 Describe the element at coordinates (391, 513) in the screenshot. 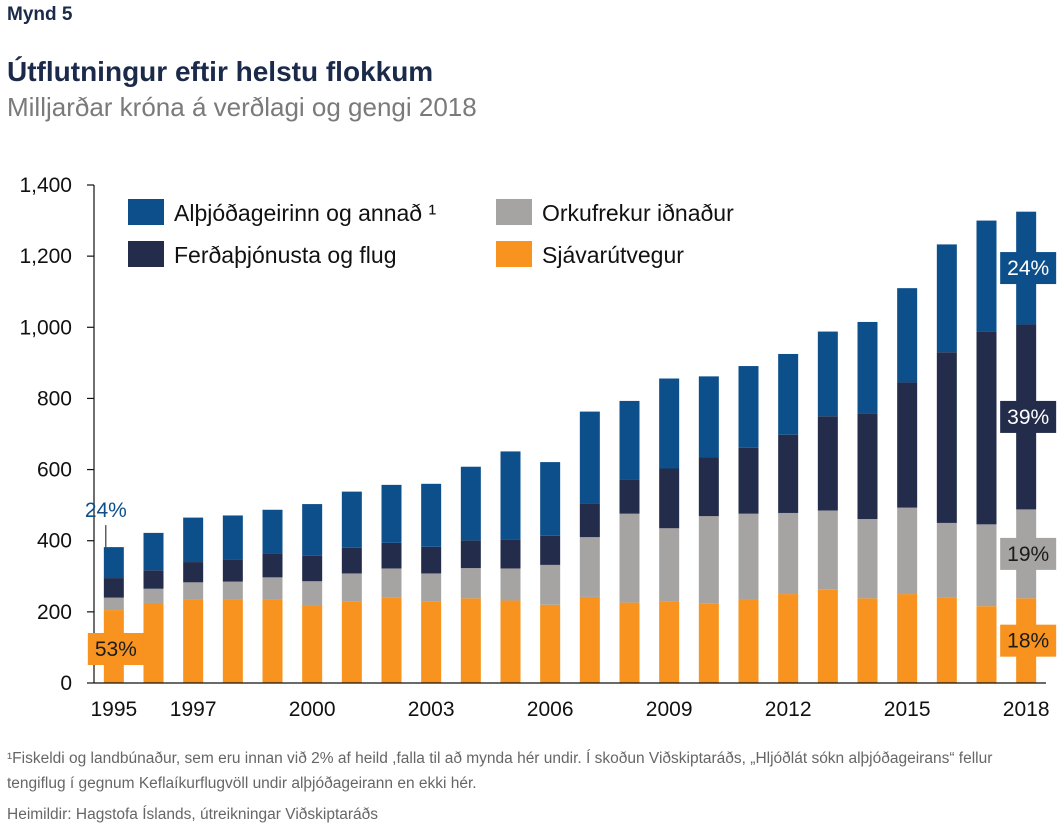

I see `bar-althjoda-2002` at that location.